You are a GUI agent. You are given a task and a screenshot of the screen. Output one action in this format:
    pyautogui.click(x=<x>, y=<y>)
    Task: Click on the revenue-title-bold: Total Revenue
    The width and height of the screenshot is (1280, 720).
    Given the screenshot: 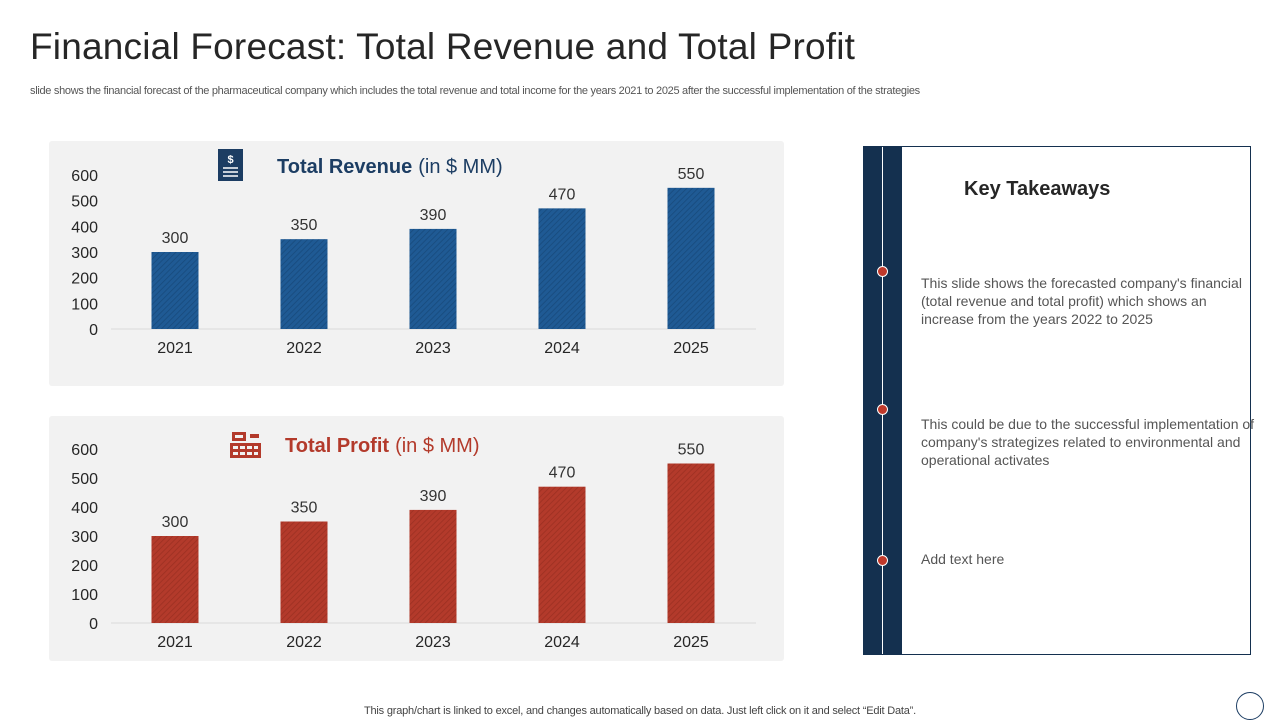 What is the action you would take?
    pyautogui.click(x=344, y=167)
    